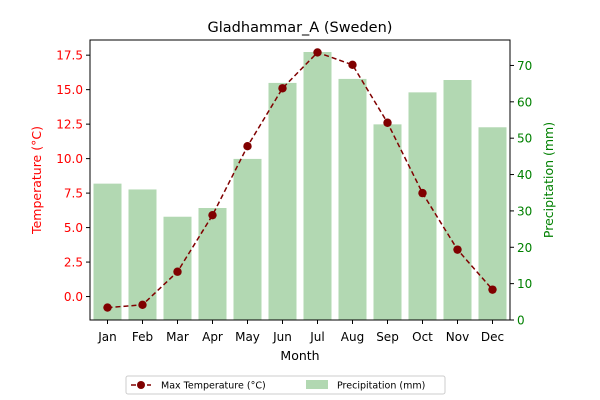 This screenshot has width=600, height=400. Describe the element at coordinates (213, 386) in the screenshot. I see `legend-entry-temperature: Max Temperature (°C)` at that location.